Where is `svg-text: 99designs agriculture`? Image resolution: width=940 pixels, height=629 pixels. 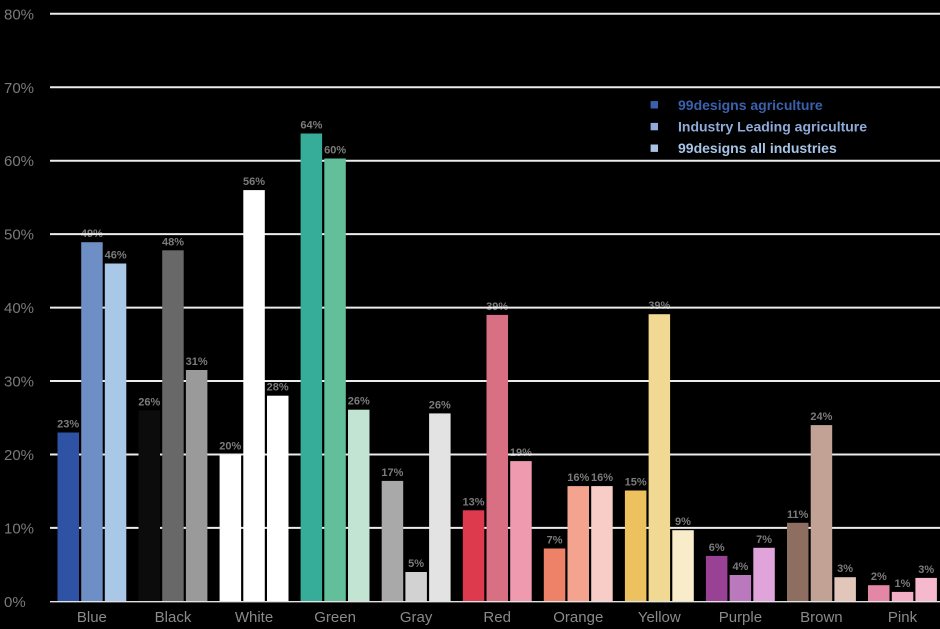
svg-text: 99designs agriculture is located at coordinates (750, 105).